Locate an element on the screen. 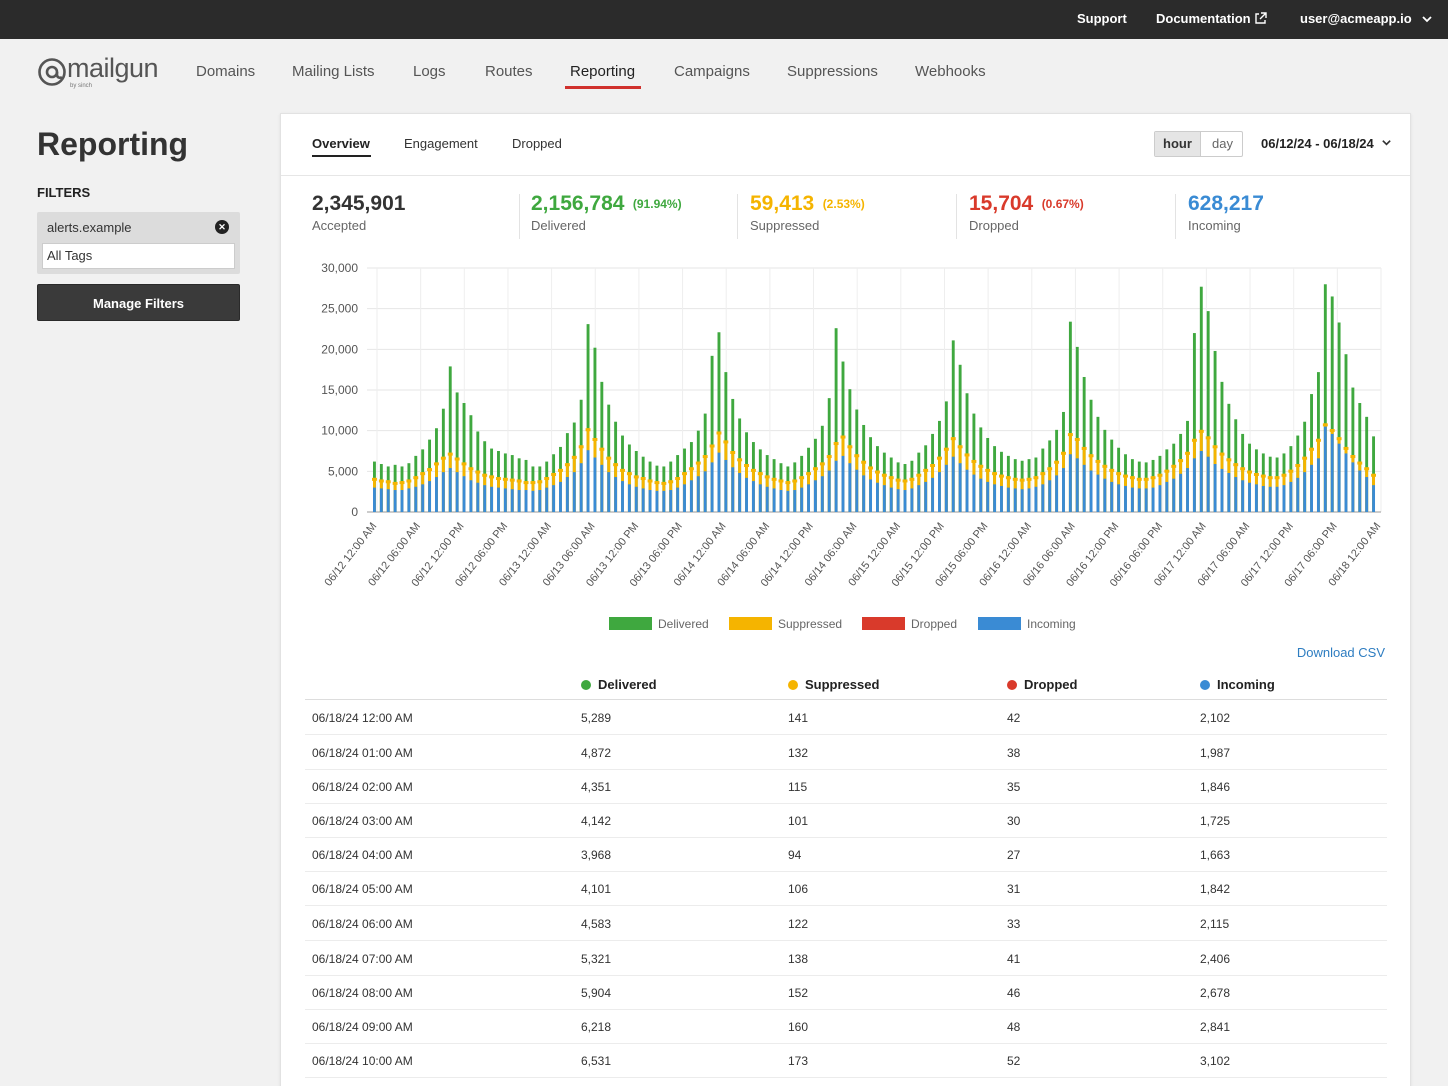 The width and height of the screenshot is (1448, 1086). table-row: 06/18/24 03:00 AM 4,142 101 30 1,725 is located at coordinates (846, 821).